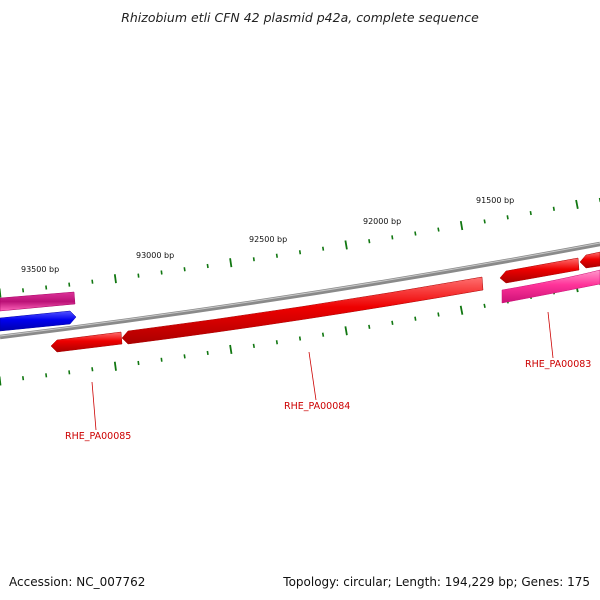 The height and width of the screenshot is (600, 600). I want to click on gene-arrow-blue-left, so click(38, 321).